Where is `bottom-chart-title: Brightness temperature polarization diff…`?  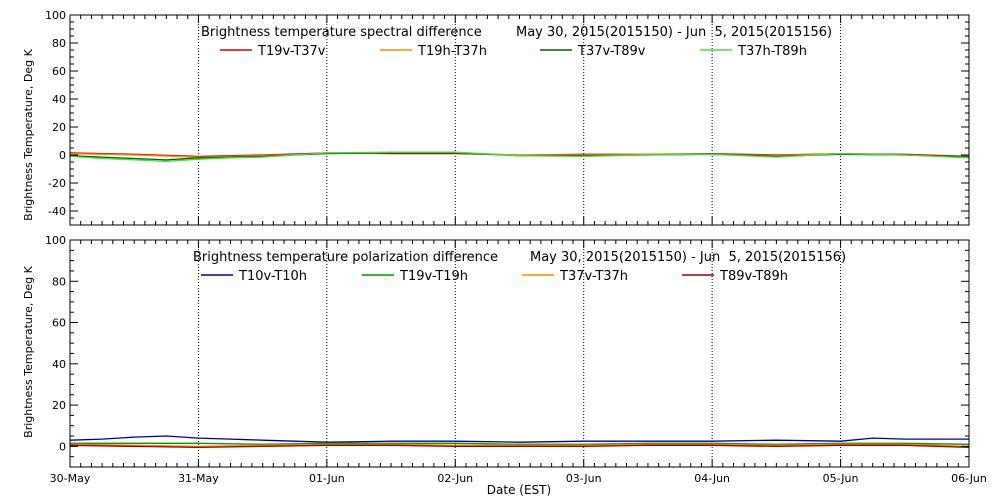 bottom-chart-title: Brightness temperature polarization diff… is located at coordinates (345, 257).